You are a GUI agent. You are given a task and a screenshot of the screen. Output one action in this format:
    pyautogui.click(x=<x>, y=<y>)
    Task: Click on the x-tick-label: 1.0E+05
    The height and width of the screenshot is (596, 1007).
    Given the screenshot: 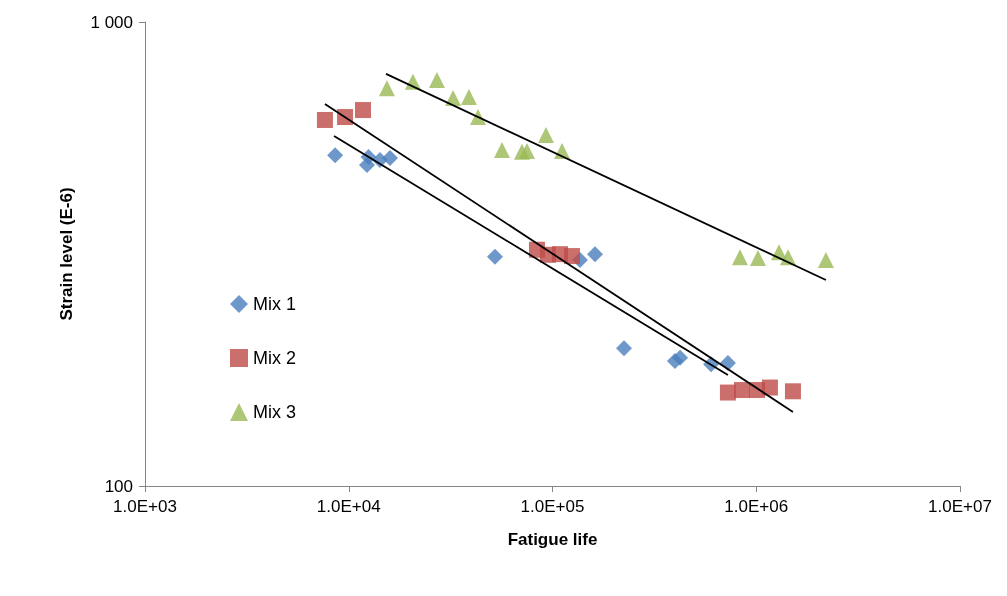 What is the action you would take?
    pyautogui.click(x=552, y=506)
    